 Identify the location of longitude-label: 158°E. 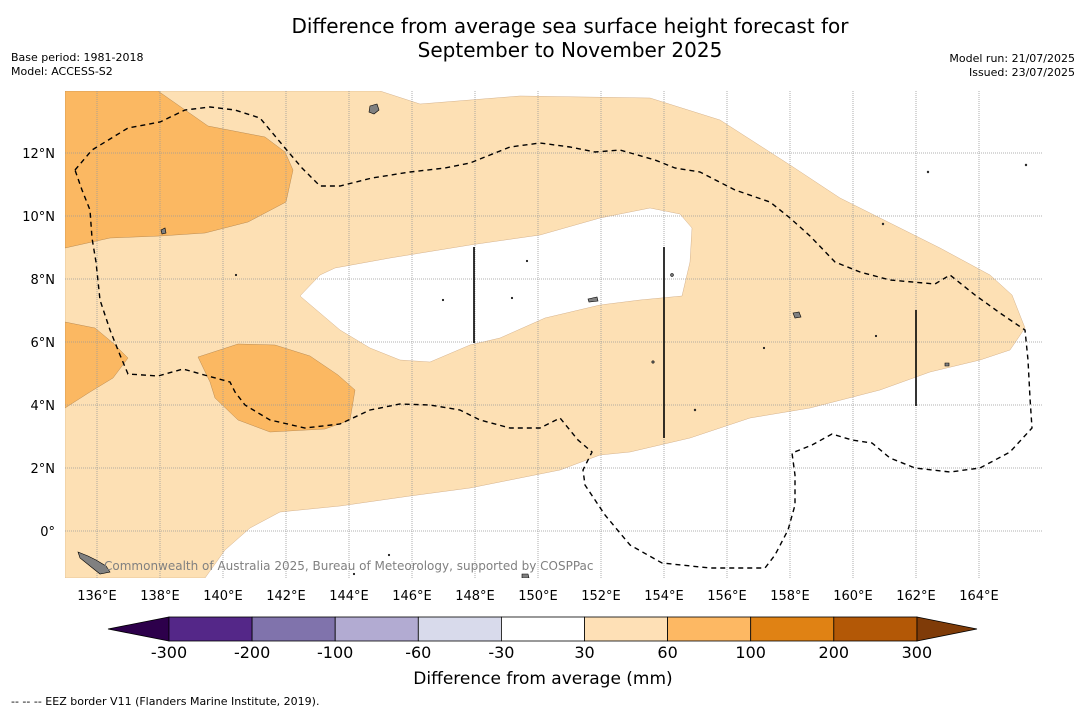
(790, 596).